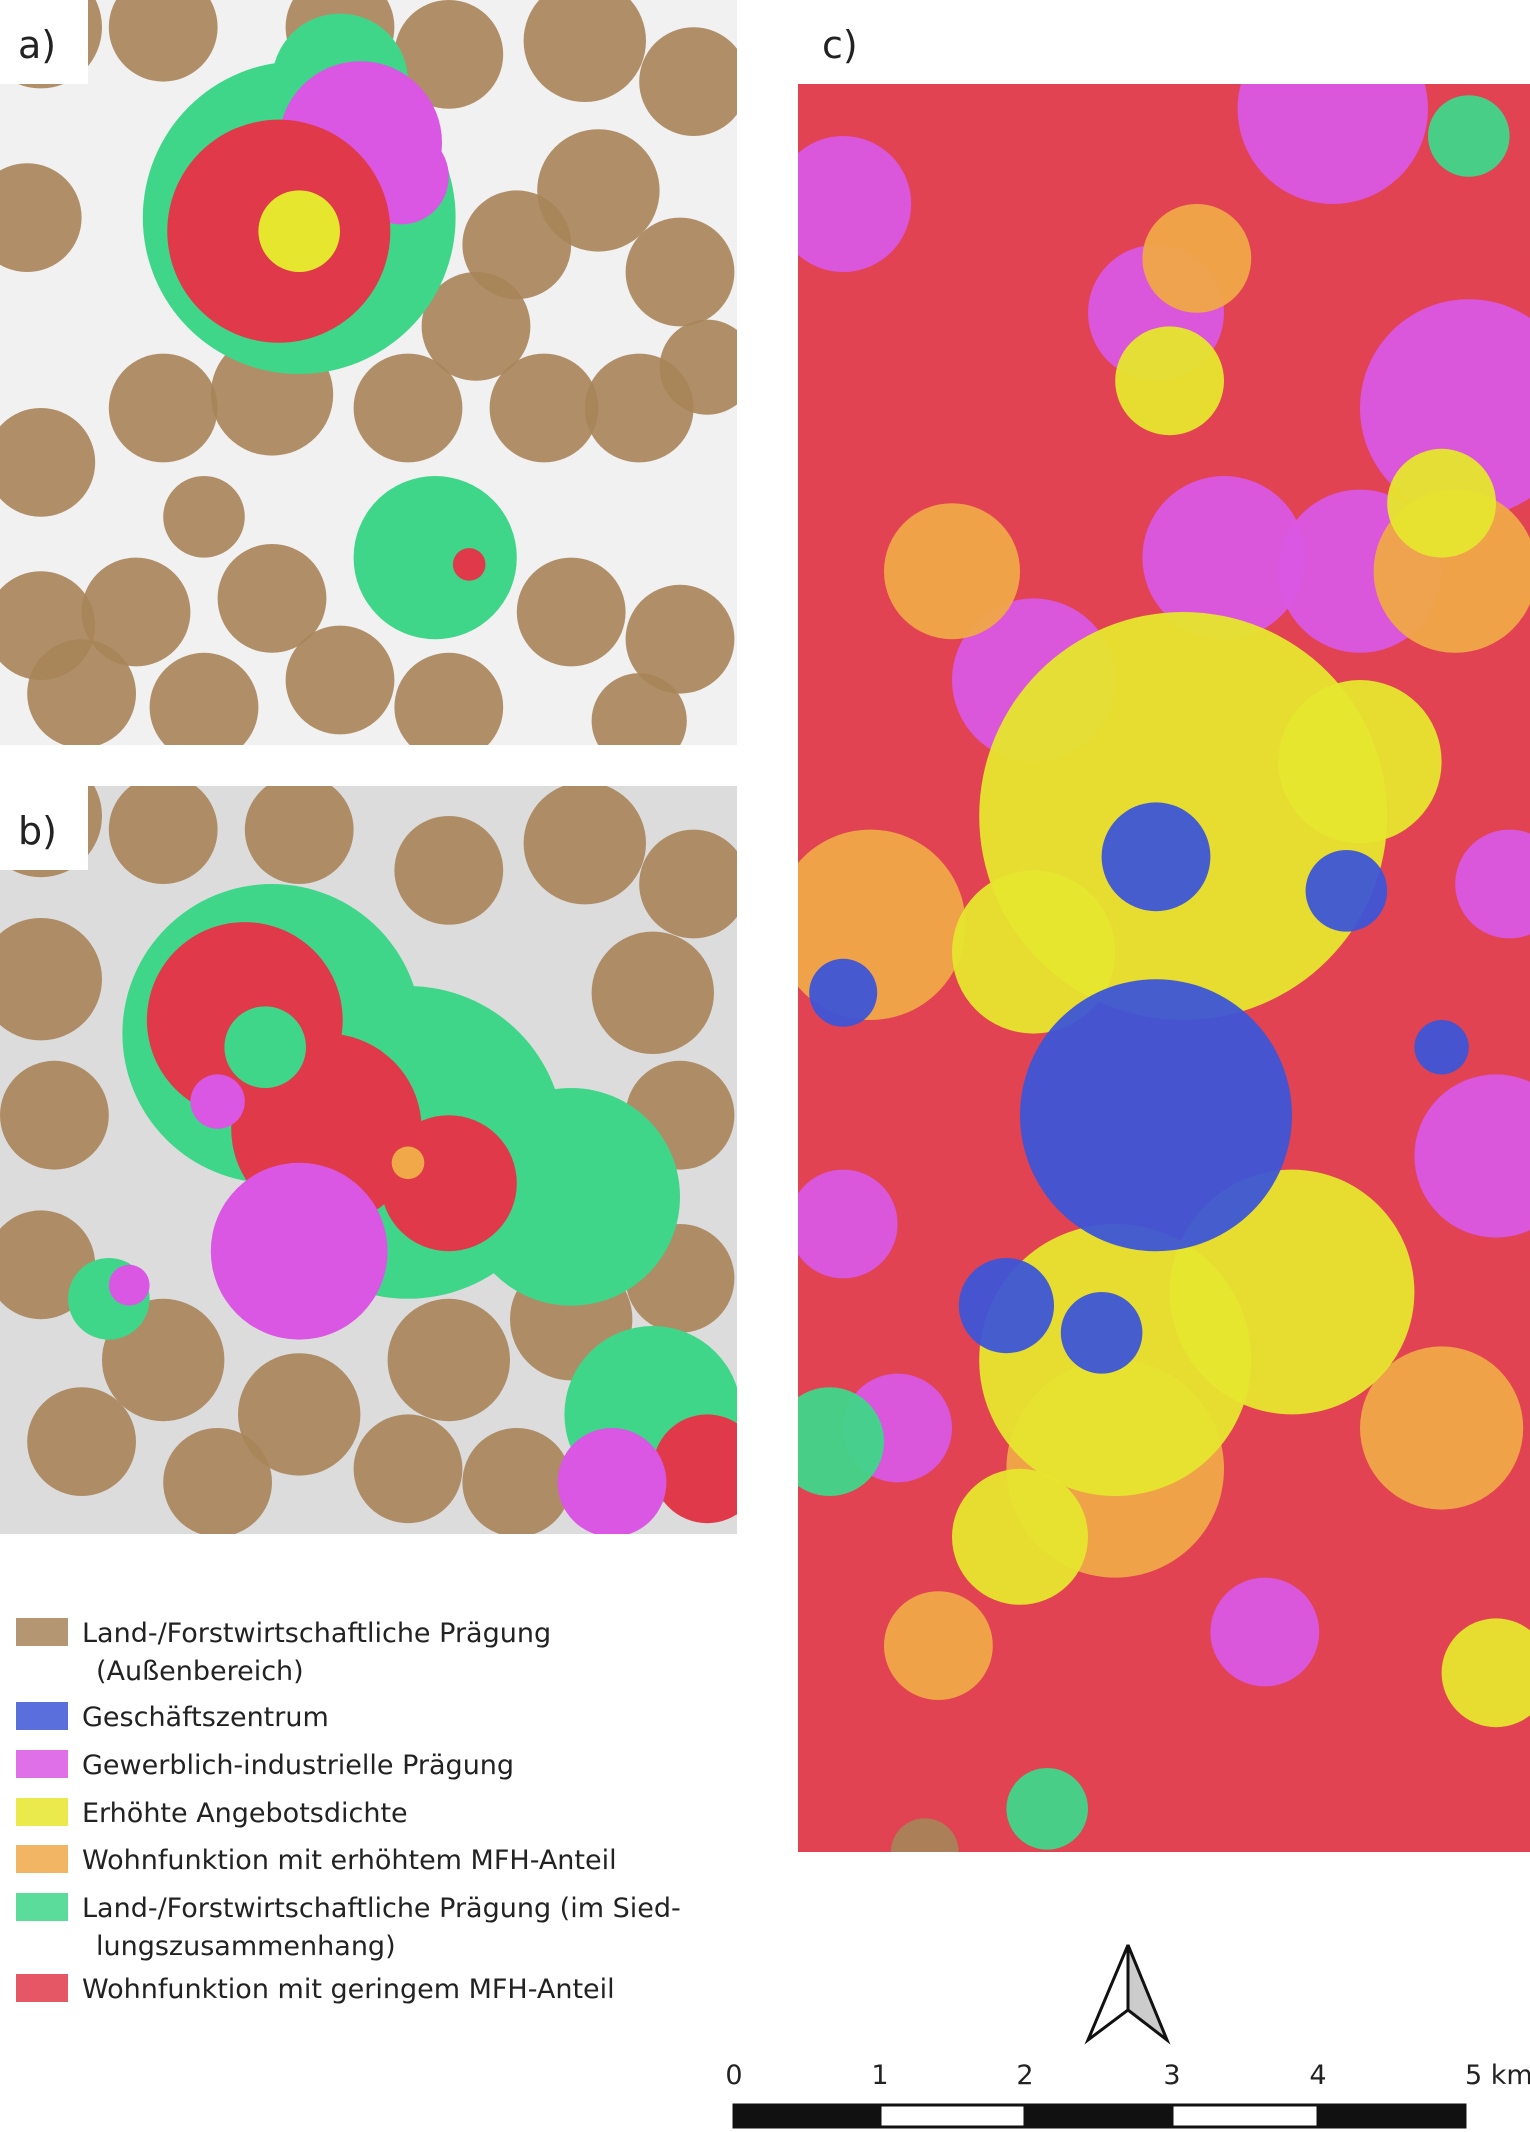  Describe the element at coordinates (298, 1765) in the screenshot. I see `legend-label: Gewerblich-industrielle Prägung` at that location.